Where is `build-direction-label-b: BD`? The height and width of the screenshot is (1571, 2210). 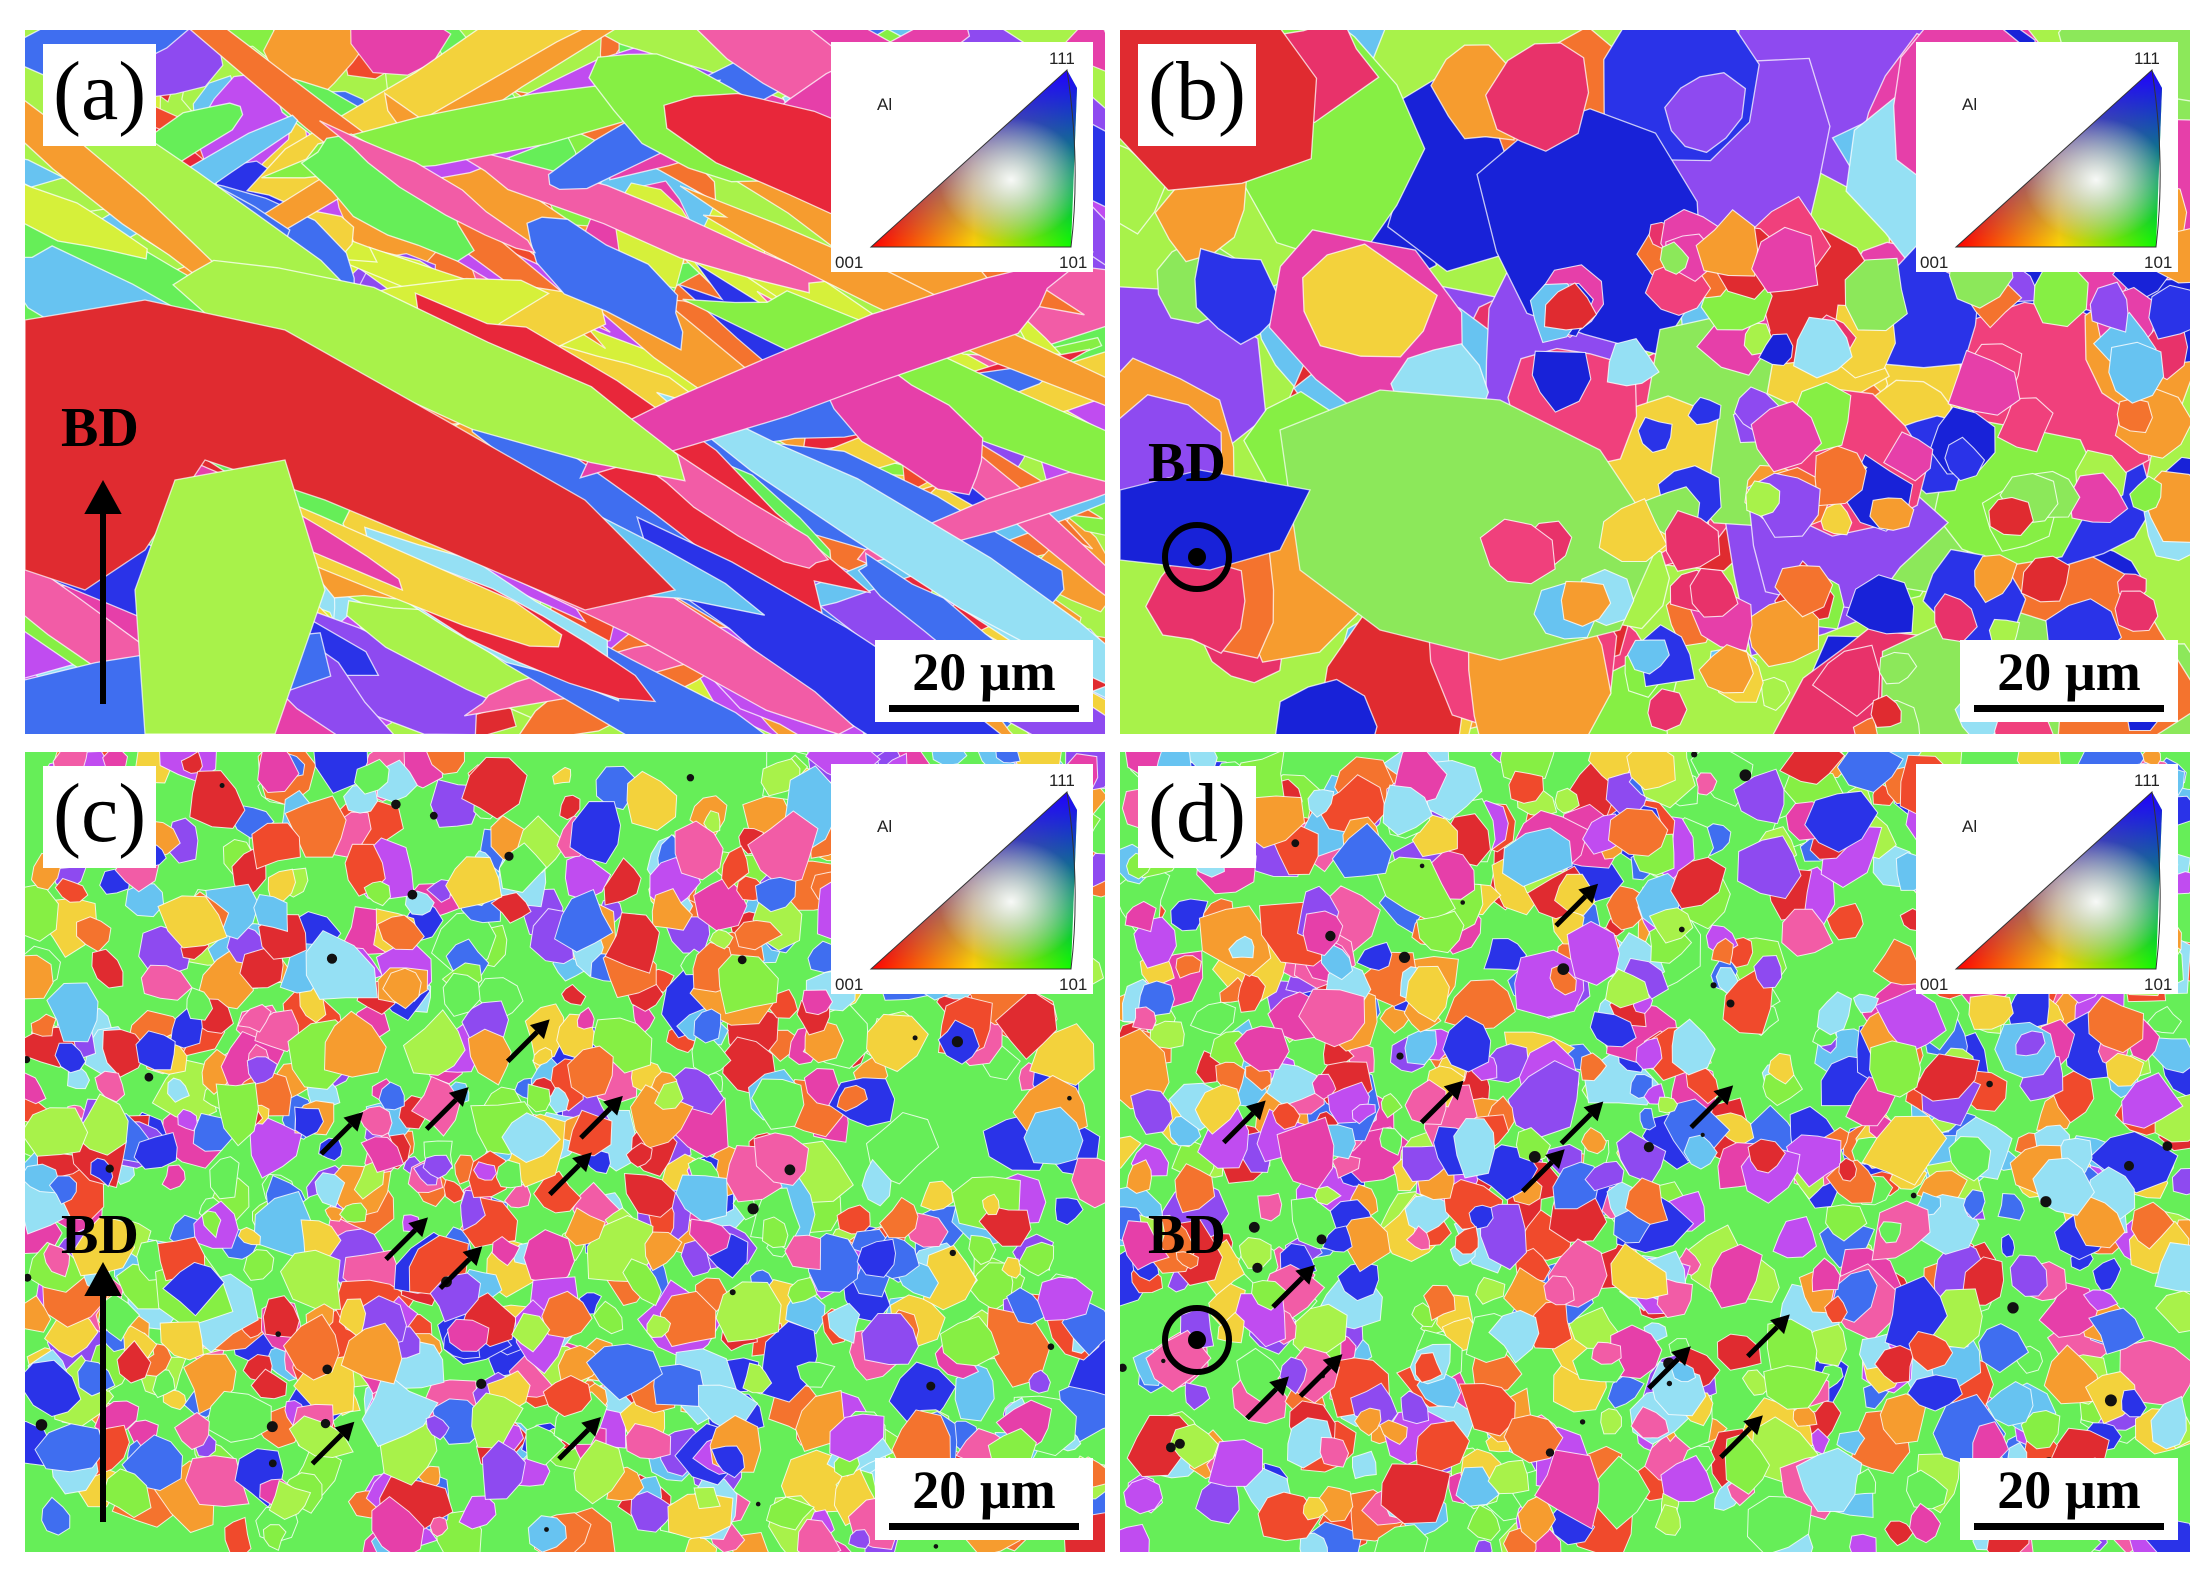 build-direction-label-b: BD is located at coordinates (1187, 463).